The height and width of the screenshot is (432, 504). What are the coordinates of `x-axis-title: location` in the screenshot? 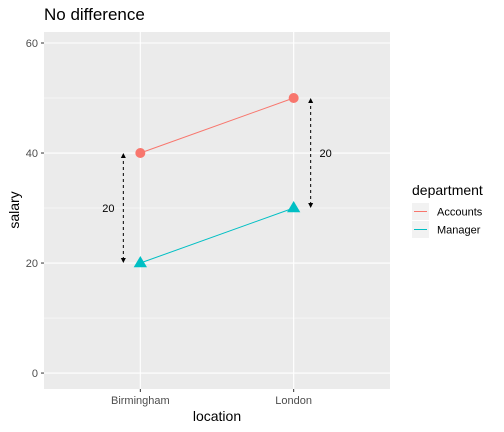 It's located at (217, 416).